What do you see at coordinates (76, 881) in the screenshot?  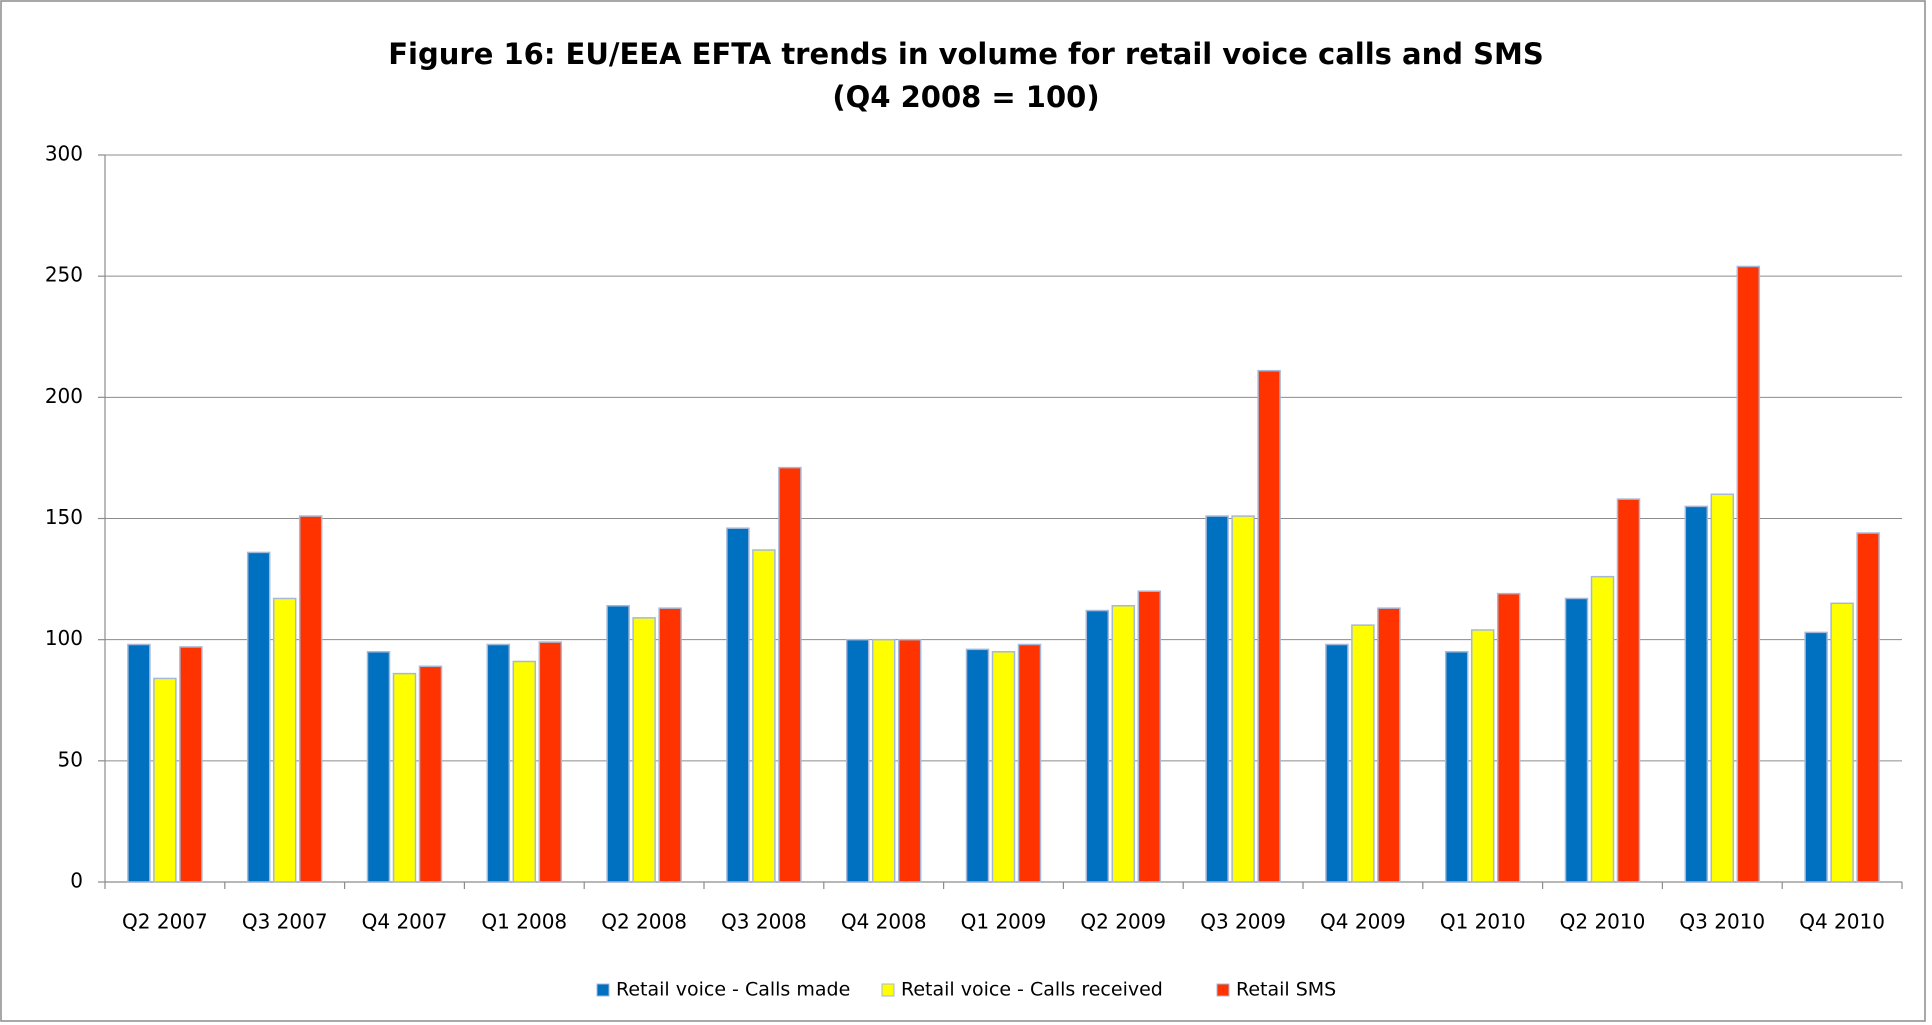 I see `y-tick-label: 0` at bounding box center [76, 881].